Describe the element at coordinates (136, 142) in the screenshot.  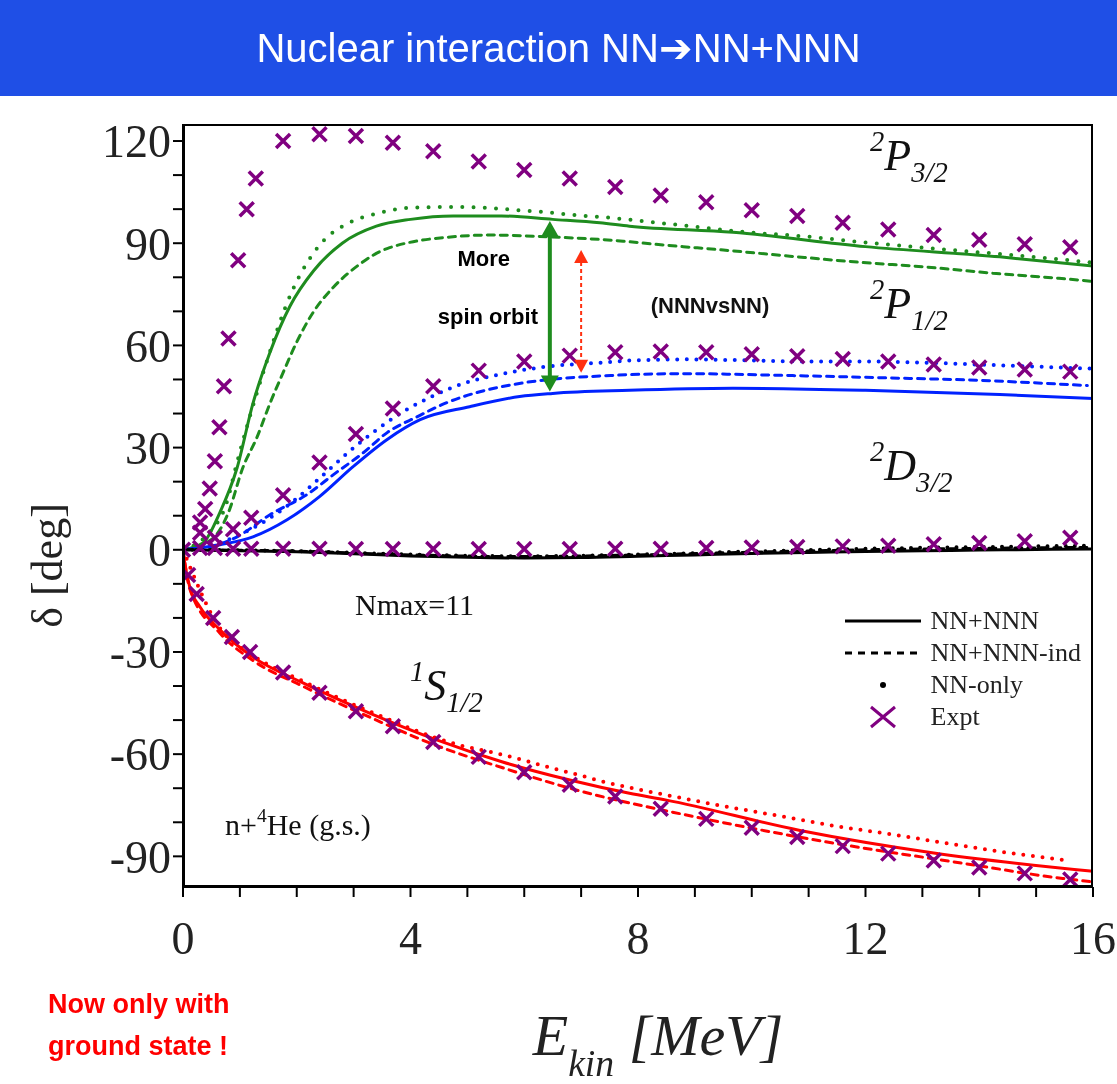
I see `y-tick-label: 120` at that location.